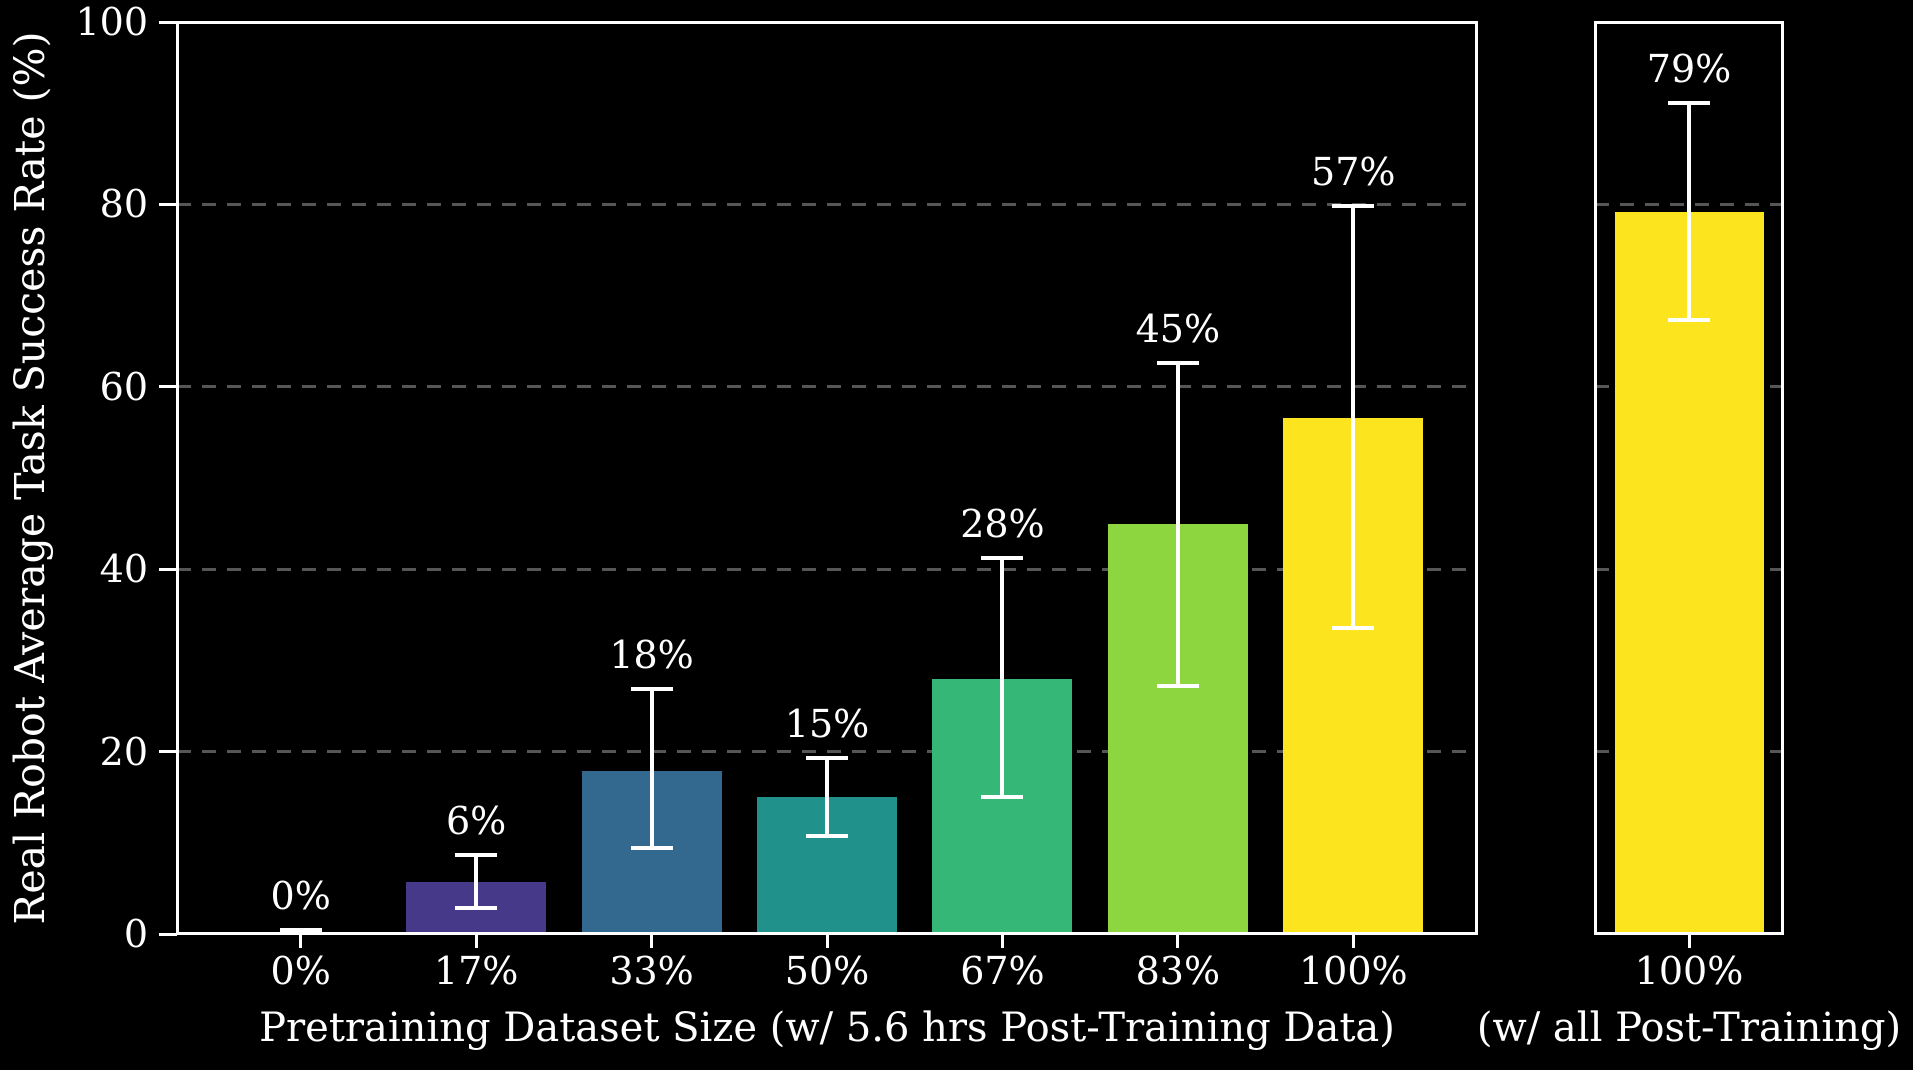 This screenshot has width=1913, height=1070. Describe the element at coordinates (1689, 572) in the screenshot. I see `bar-100%` at that location.